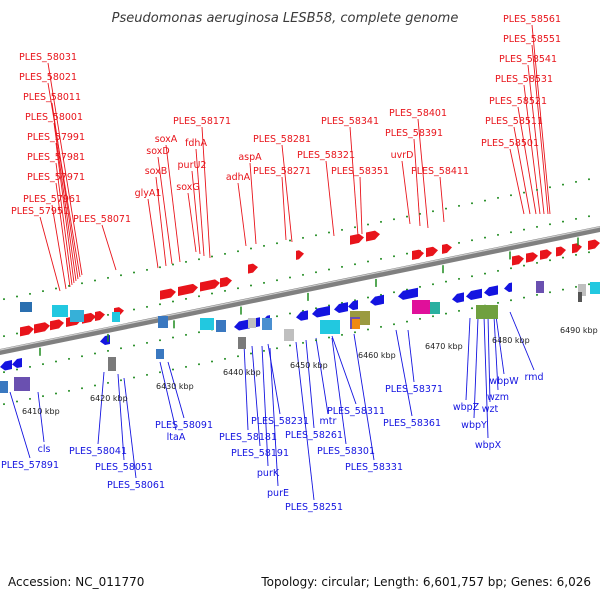  What do you see at coordinates (187, 187) in the screenshot?
I see `forward-gene-label: soxG` at bounding box center [187, 187].